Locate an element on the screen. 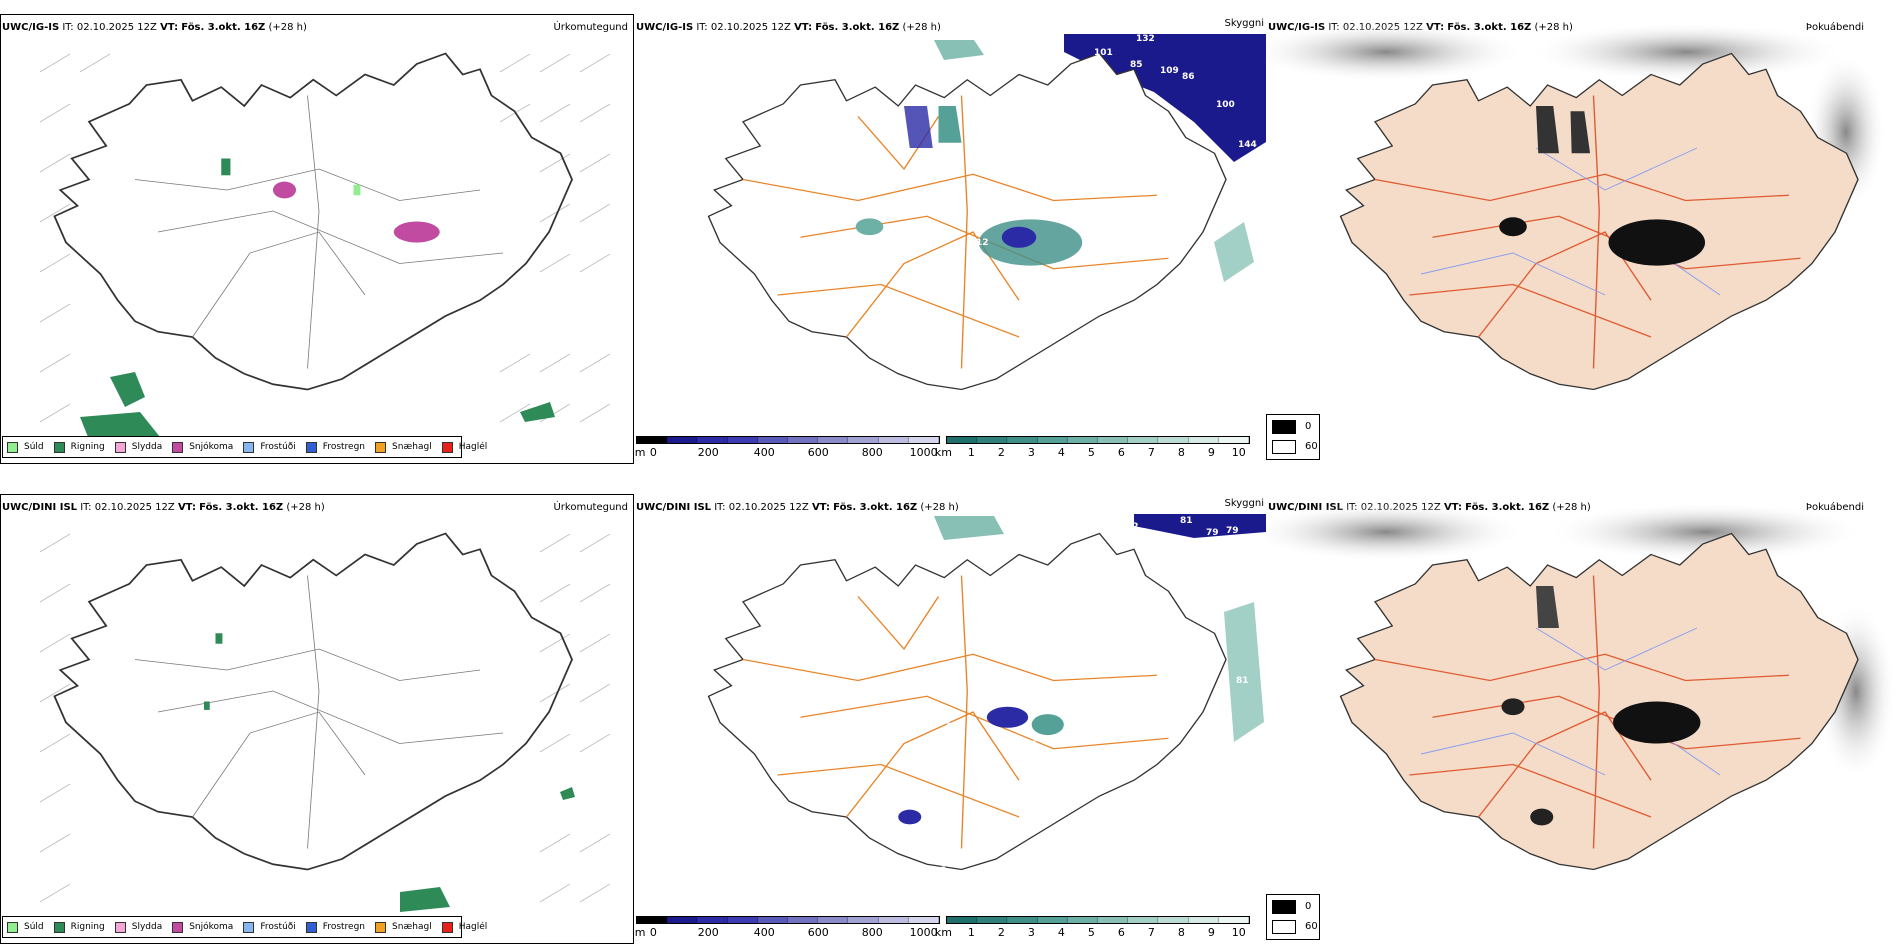  cloud-legend-row1: 0 60 is located at coordinates (1293, 437).